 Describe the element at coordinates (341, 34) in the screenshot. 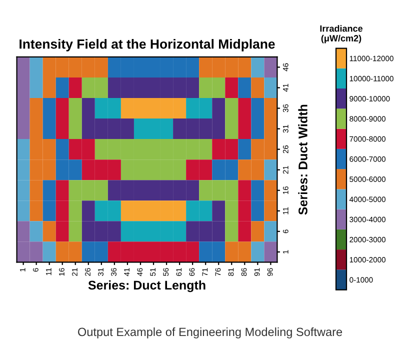

I see `legend-title: Irradiance (μW/cm2)` at that location.